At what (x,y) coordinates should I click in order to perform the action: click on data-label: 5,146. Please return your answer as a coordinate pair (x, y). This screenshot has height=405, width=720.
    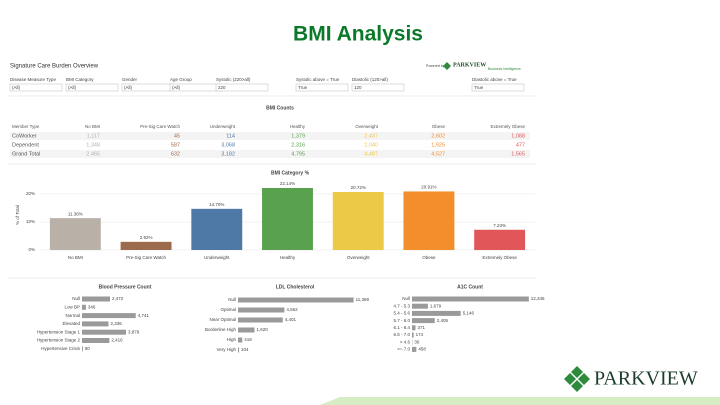
    Looking at the image, I should click on (469, 313).